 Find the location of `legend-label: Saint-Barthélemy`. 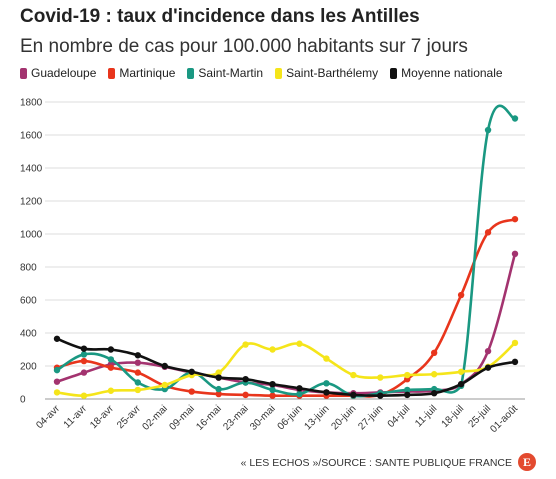

legend-label: Saint-Barthélemy is located at coordinates (332, 73).